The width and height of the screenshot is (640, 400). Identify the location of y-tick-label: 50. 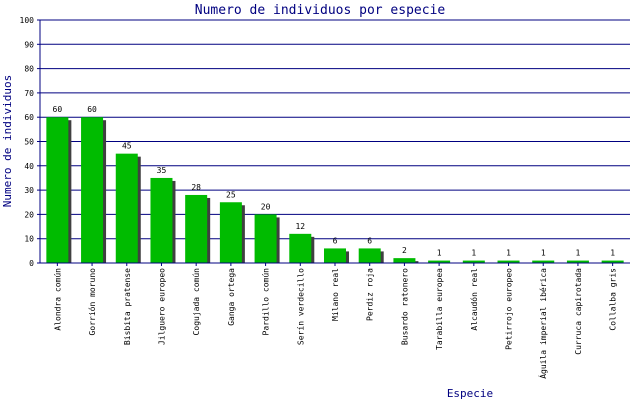
(29, 142).